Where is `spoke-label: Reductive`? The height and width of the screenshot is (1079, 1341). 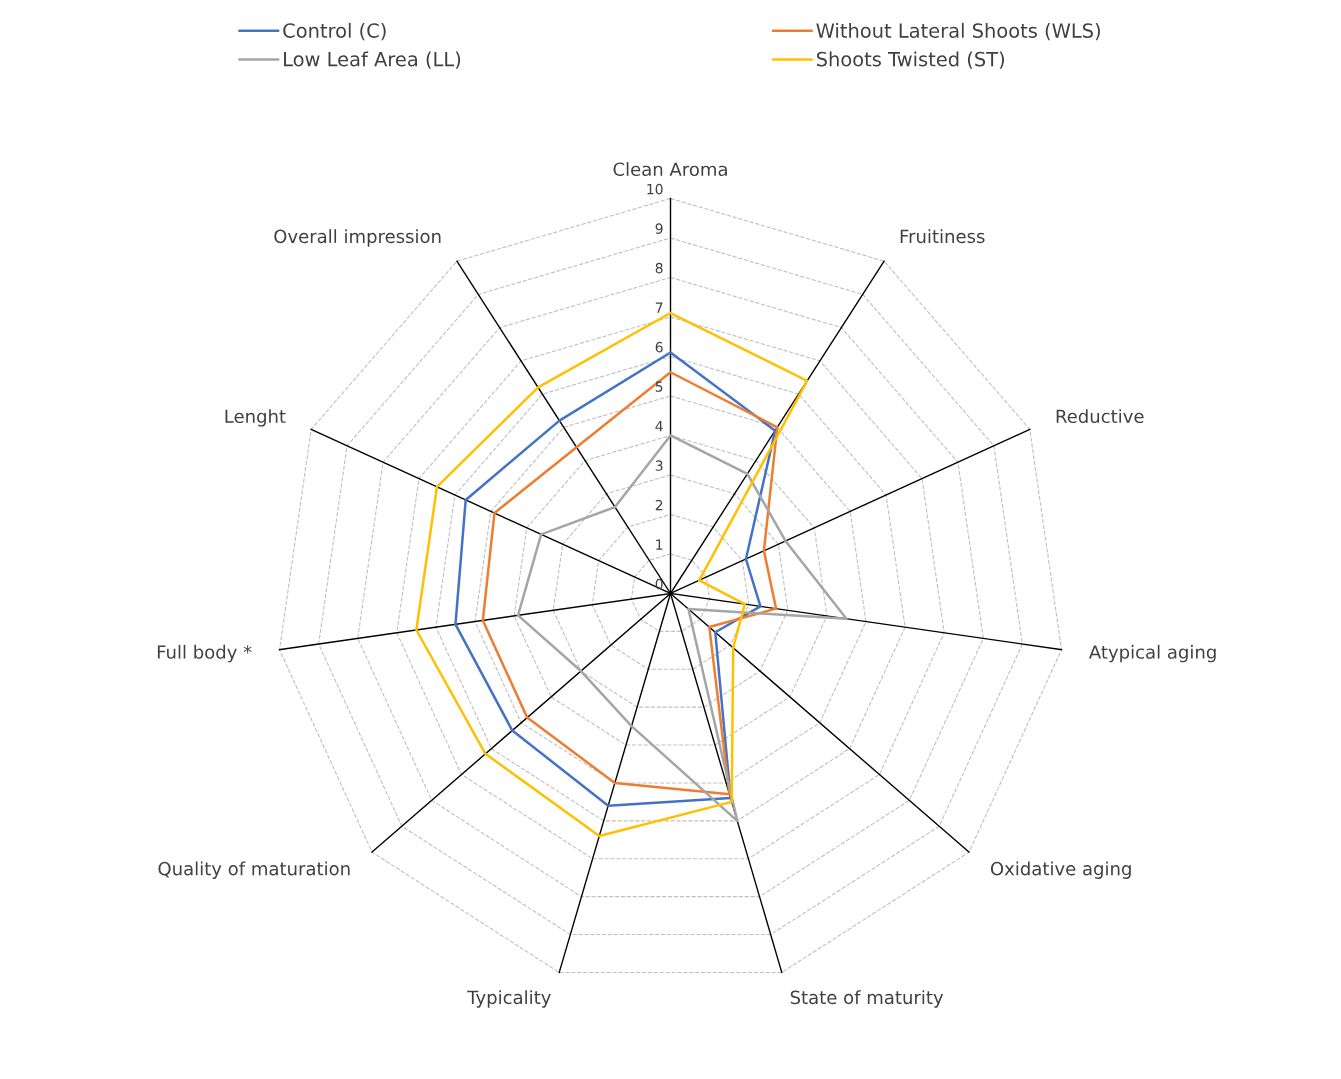 spoke-label: Reductive is located at coordinates (1100, 416).